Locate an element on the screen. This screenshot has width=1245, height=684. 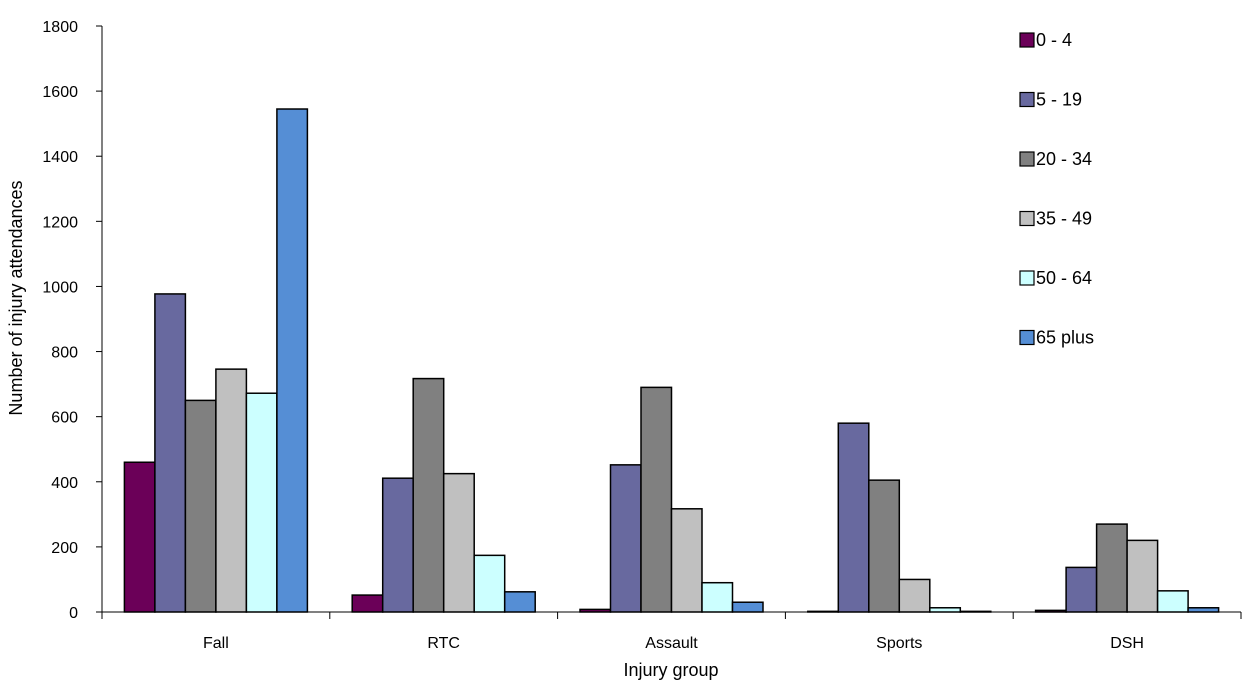
legend: 0 - 4 5 - 19 20 - 34 35 - 49 50 - 64 65 plus is located at coordinates (1056, 189).